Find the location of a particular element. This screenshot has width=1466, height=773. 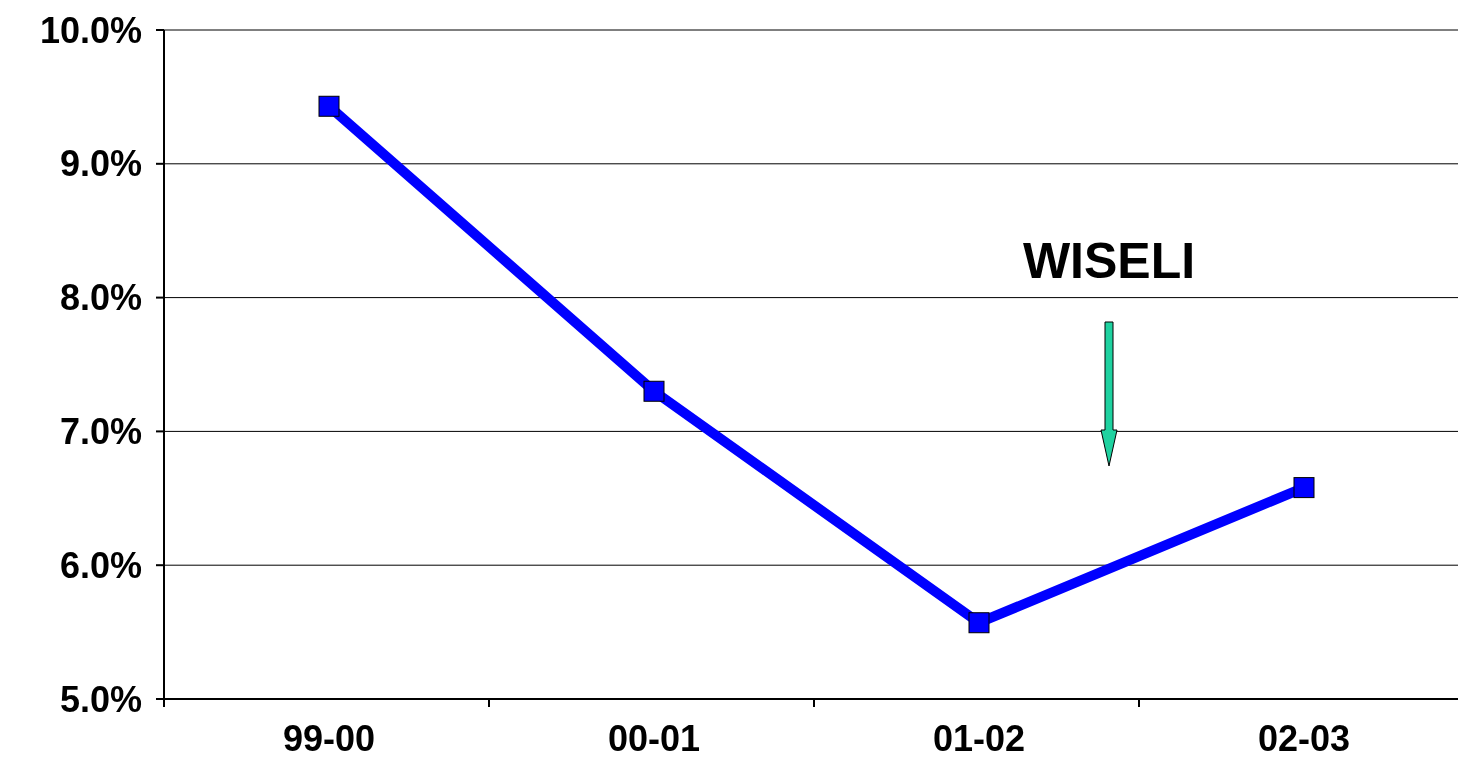

y-tick-label: 8.0% is located at coordinates (100, 298).